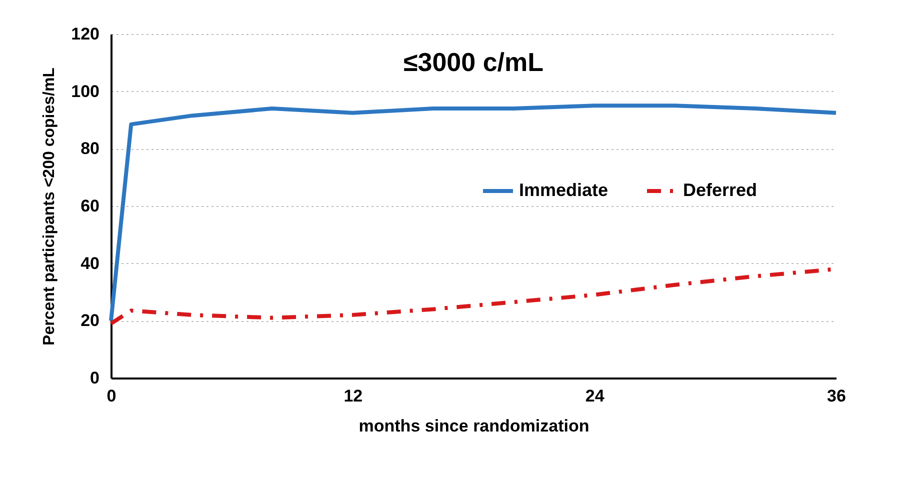  Describe the element at coordinates (90, 206) in the screenshot. I see `y-tick-label: 60` at that location.